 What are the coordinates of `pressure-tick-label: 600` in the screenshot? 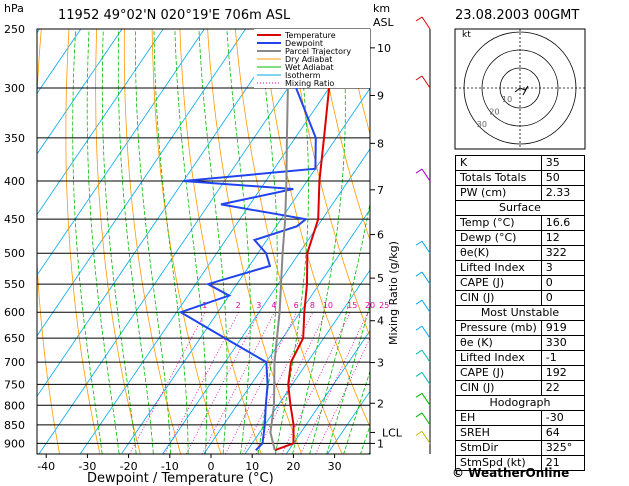 It's located at (14, 312).